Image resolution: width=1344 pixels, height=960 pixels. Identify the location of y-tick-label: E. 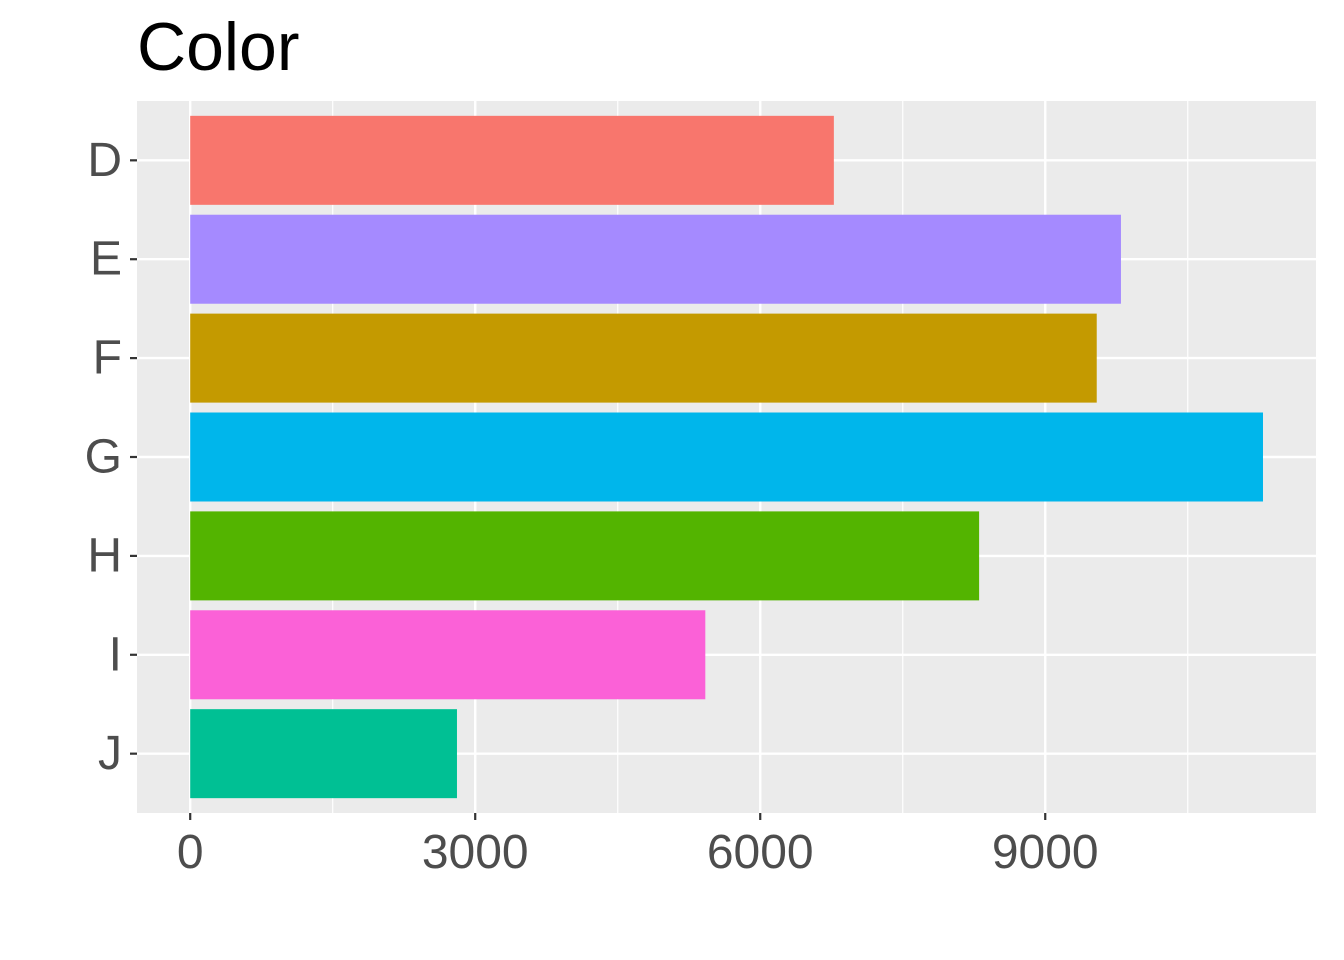
(106, 259).